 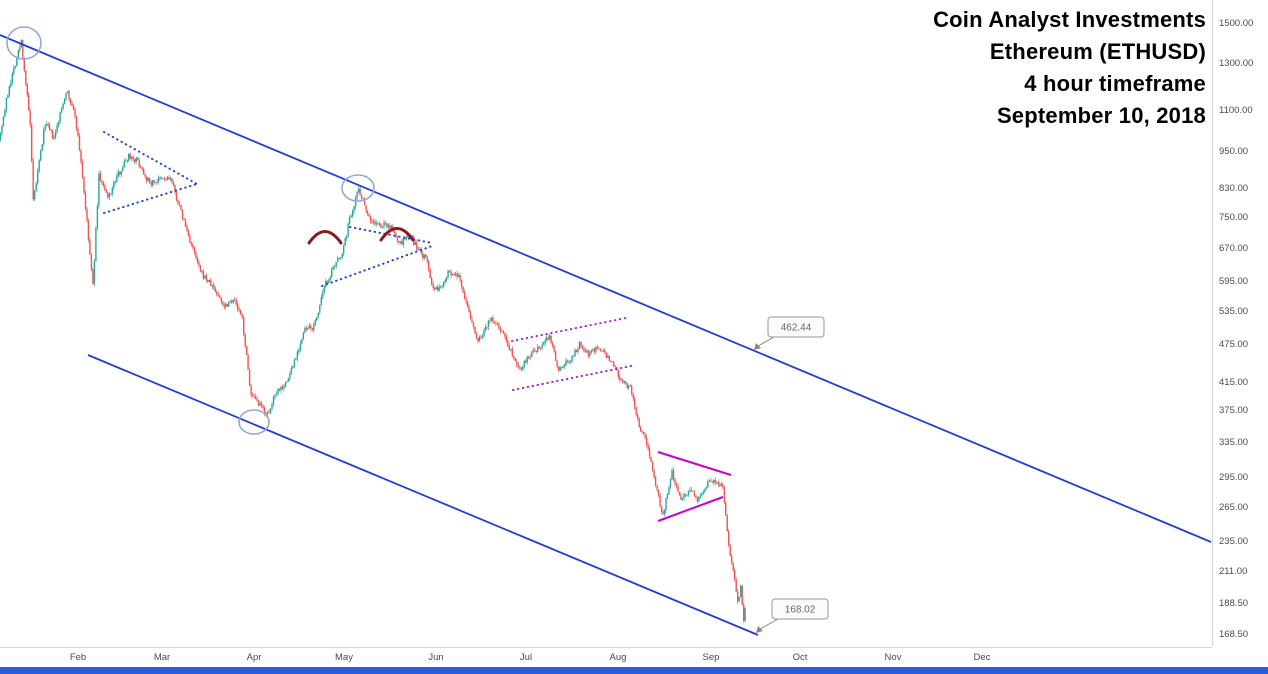 What do you see at coordinates (1234, 477) in the screenshot?
I see `price-tick-label: 295.00` at bounding box center [1234, 477].